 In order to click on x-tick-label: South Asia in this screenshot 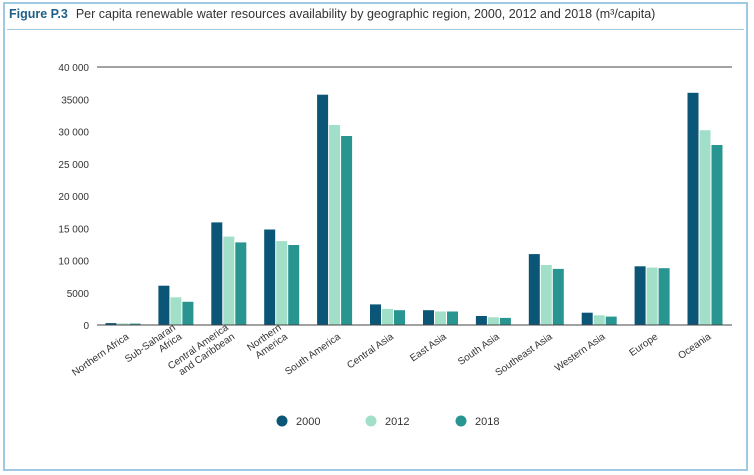, I will do `click(479, 349)`.